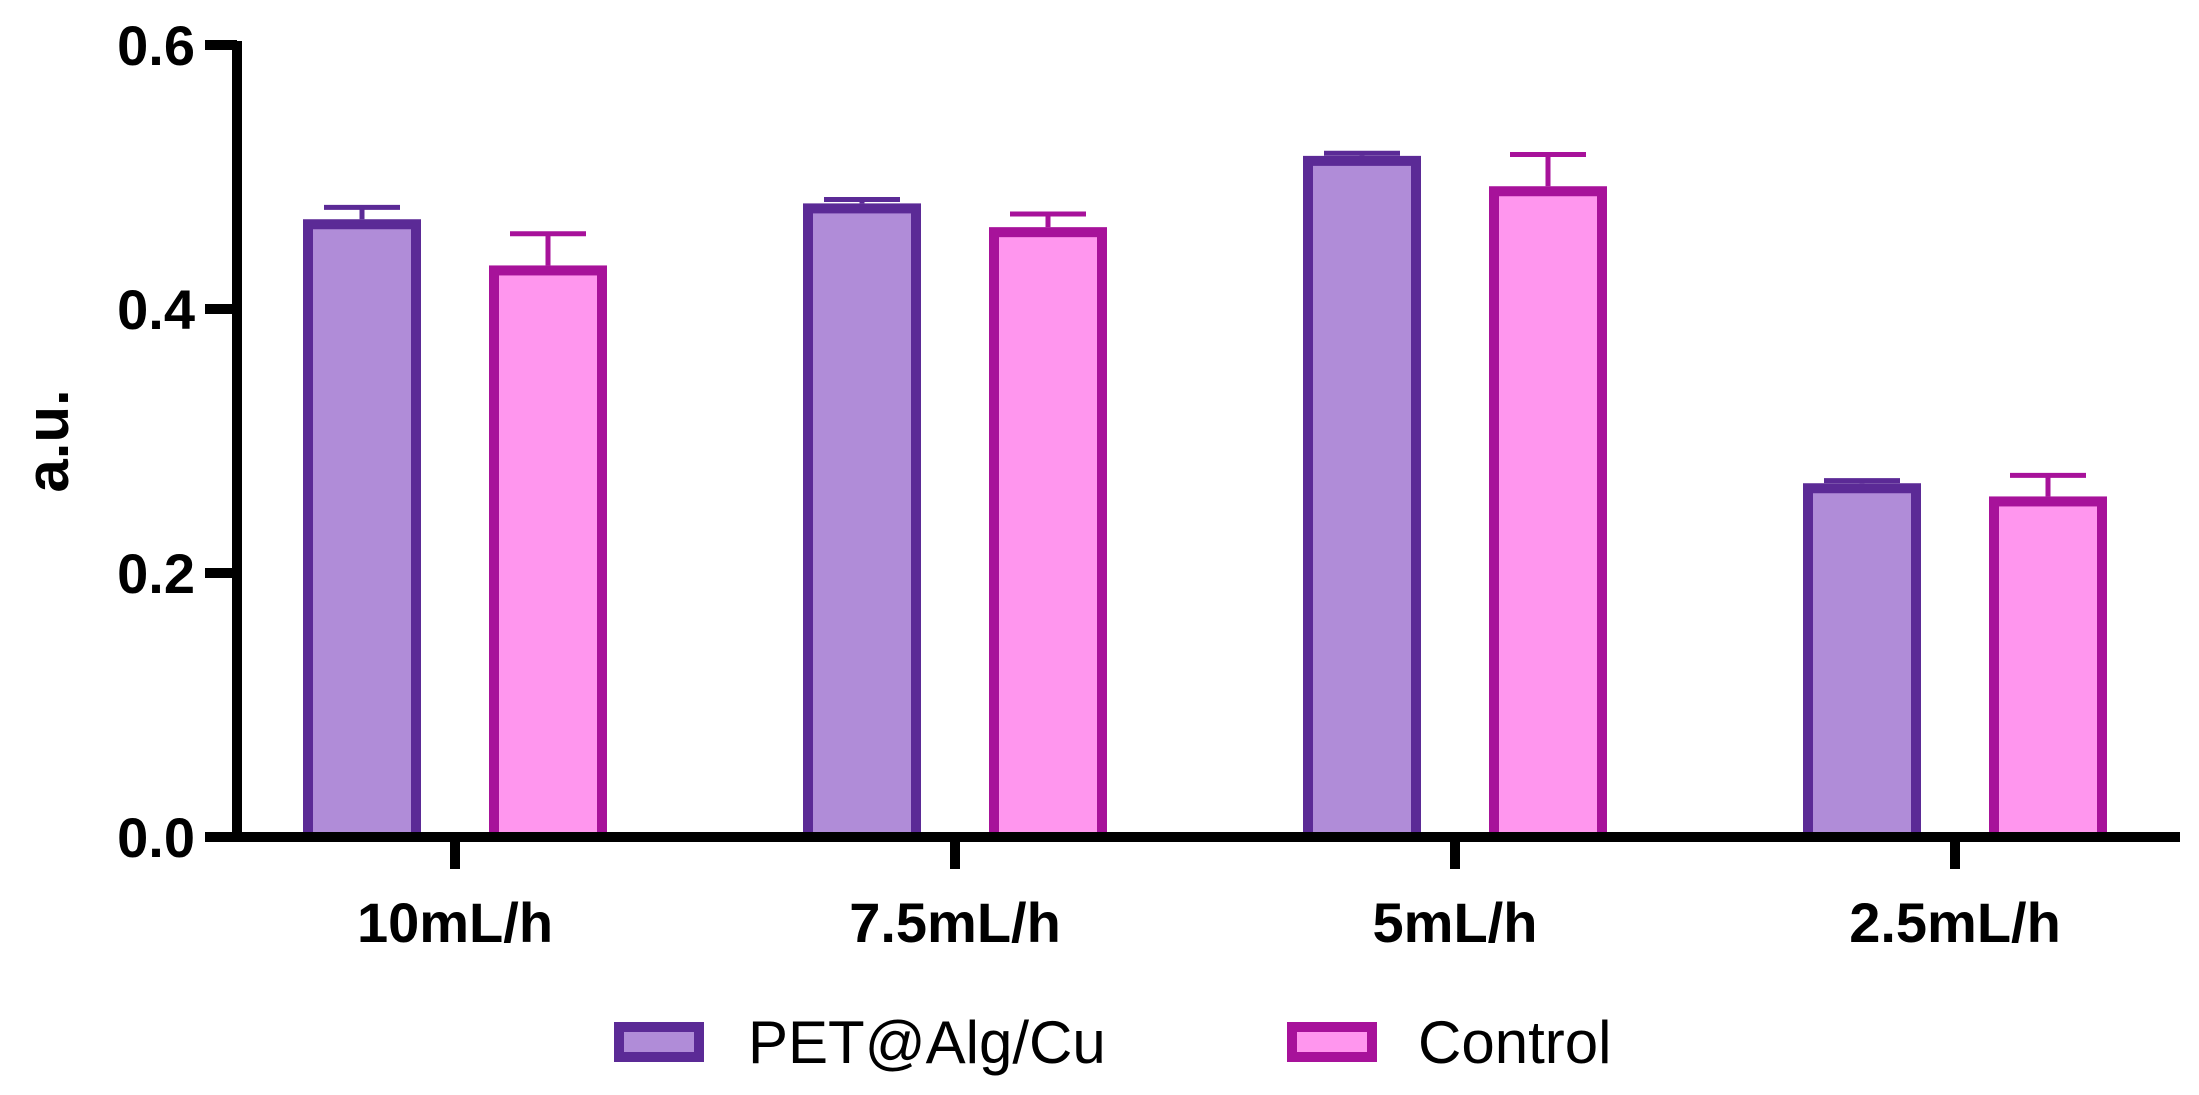  Describe the element at coordinates (659, 1042) in the screenshot. I see `legend-swatch-pet-alg-cu` at that location.